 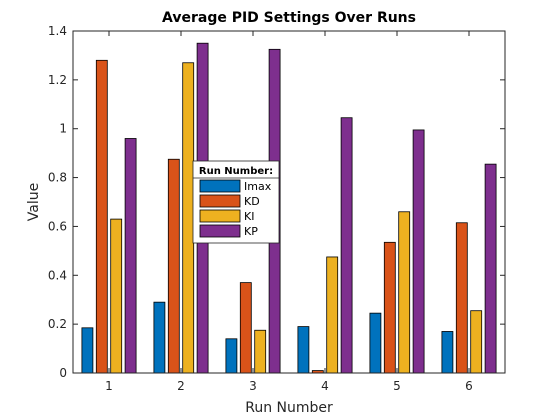 I want to click on x-tick-label: 6, so click(x=469, y=386).